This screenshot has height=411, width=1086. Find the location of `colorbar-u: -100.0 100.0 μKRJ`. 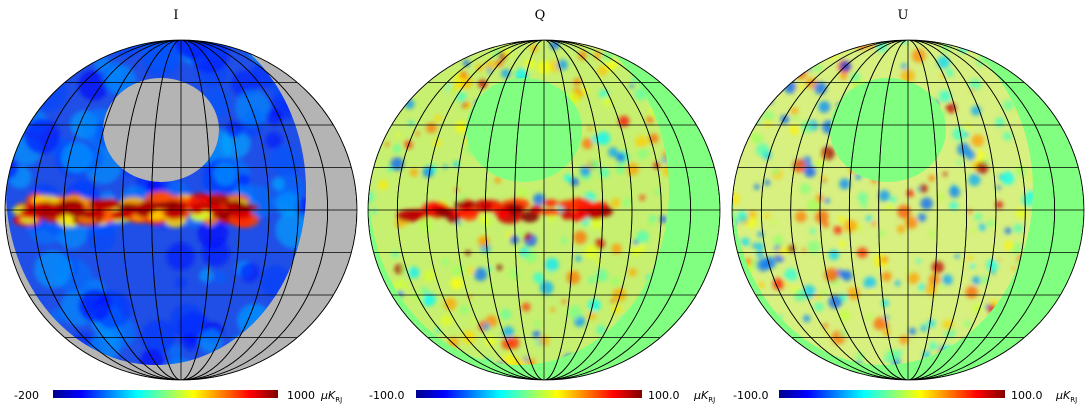

colorbar-u: -100.0 100.0 μKRJ is located at coordinates (905, 396).